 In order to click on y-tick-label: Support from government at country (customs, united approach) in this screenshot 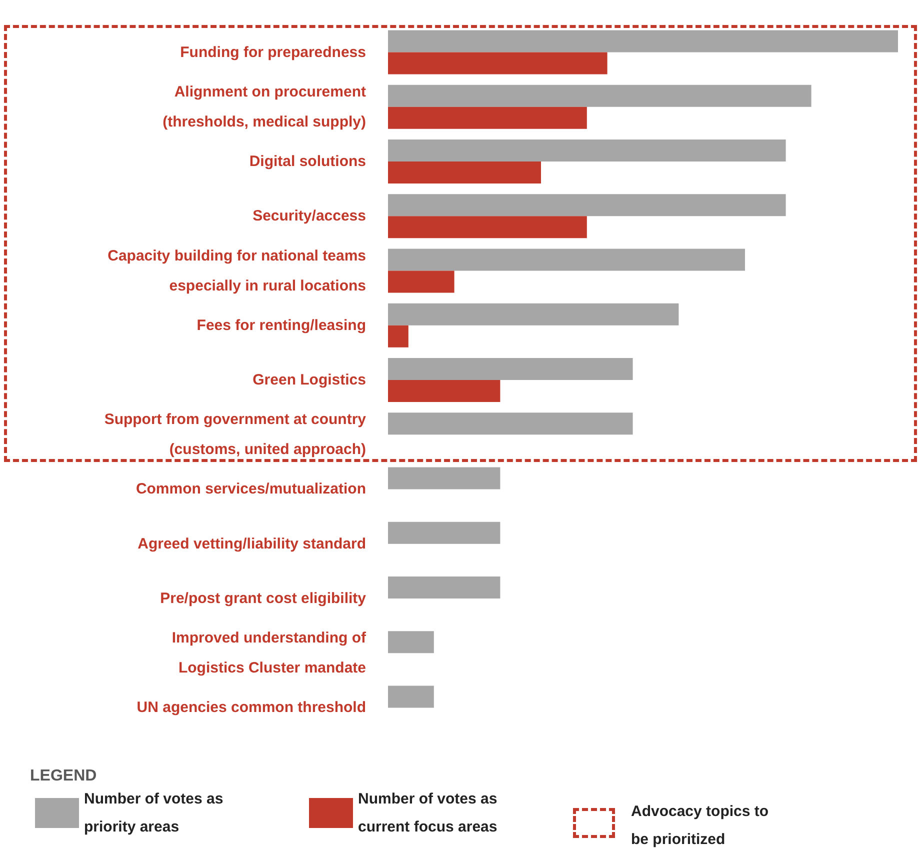, I will do `click(235, 434)`.